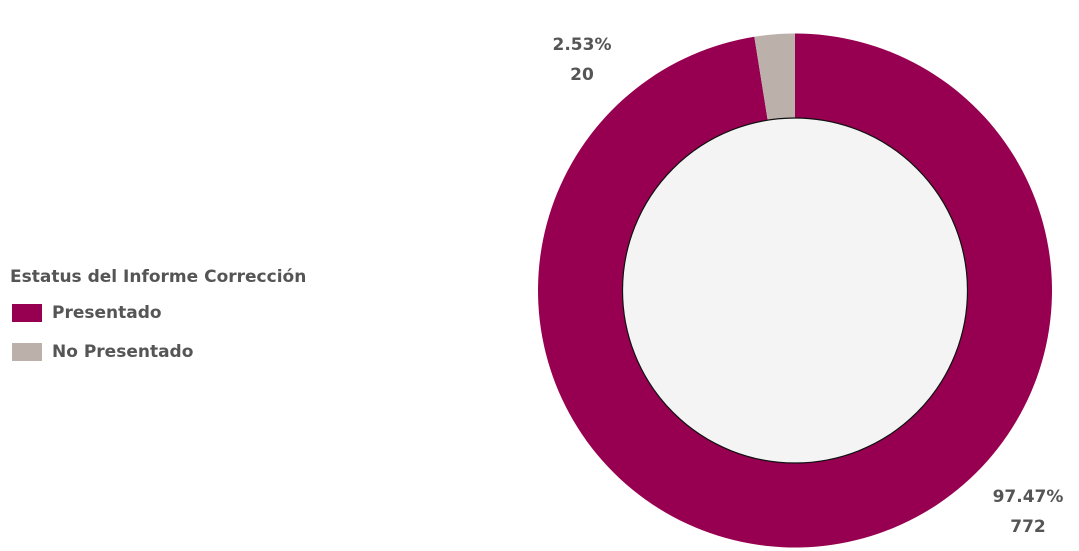  I want to click on legend-label: No Presentado, so click(122, 352).